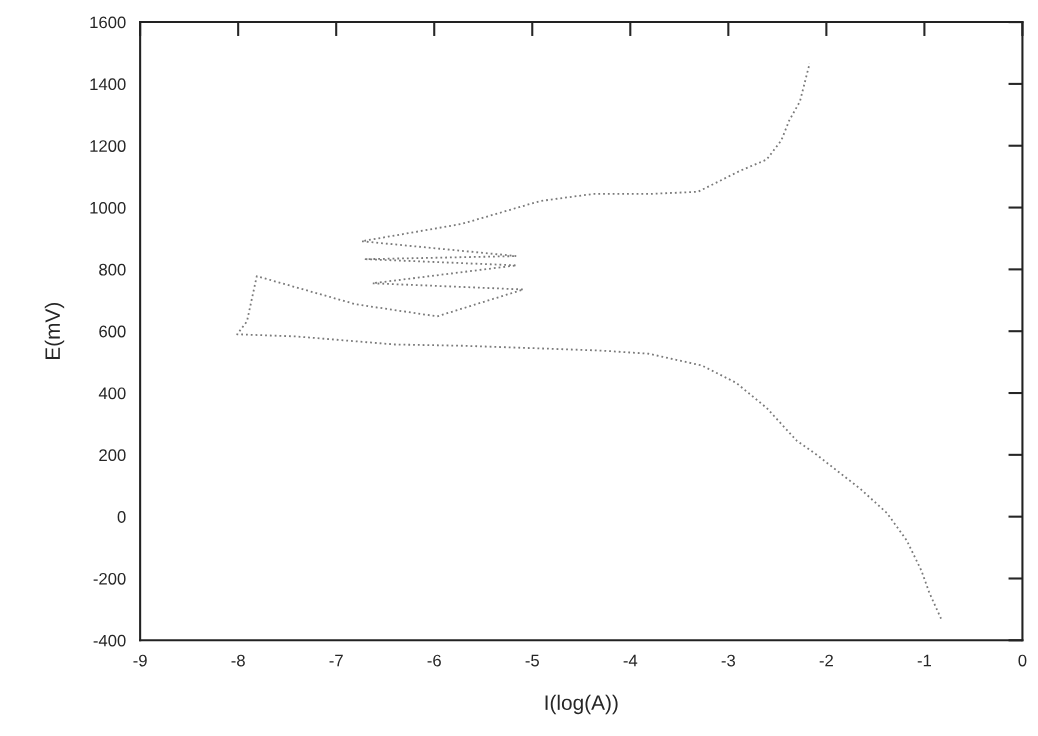  I want to click on y-tick-label: 1000, so click(108, 207).